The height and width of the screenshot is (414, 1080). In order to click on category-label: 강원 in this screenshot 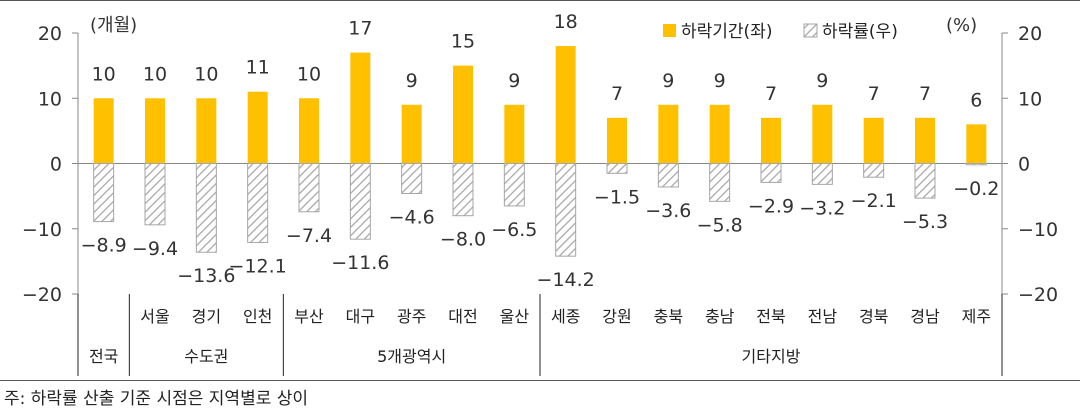, I will do `click(616, 316)`.